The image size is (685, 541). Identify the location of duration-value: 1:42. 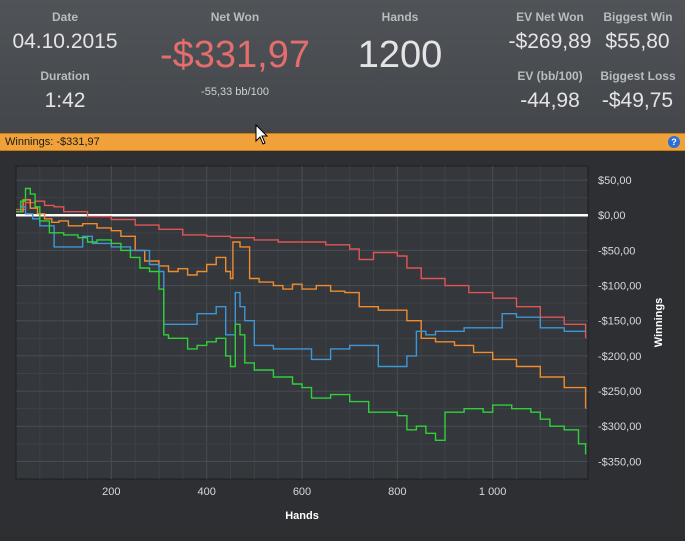
(65, 100).